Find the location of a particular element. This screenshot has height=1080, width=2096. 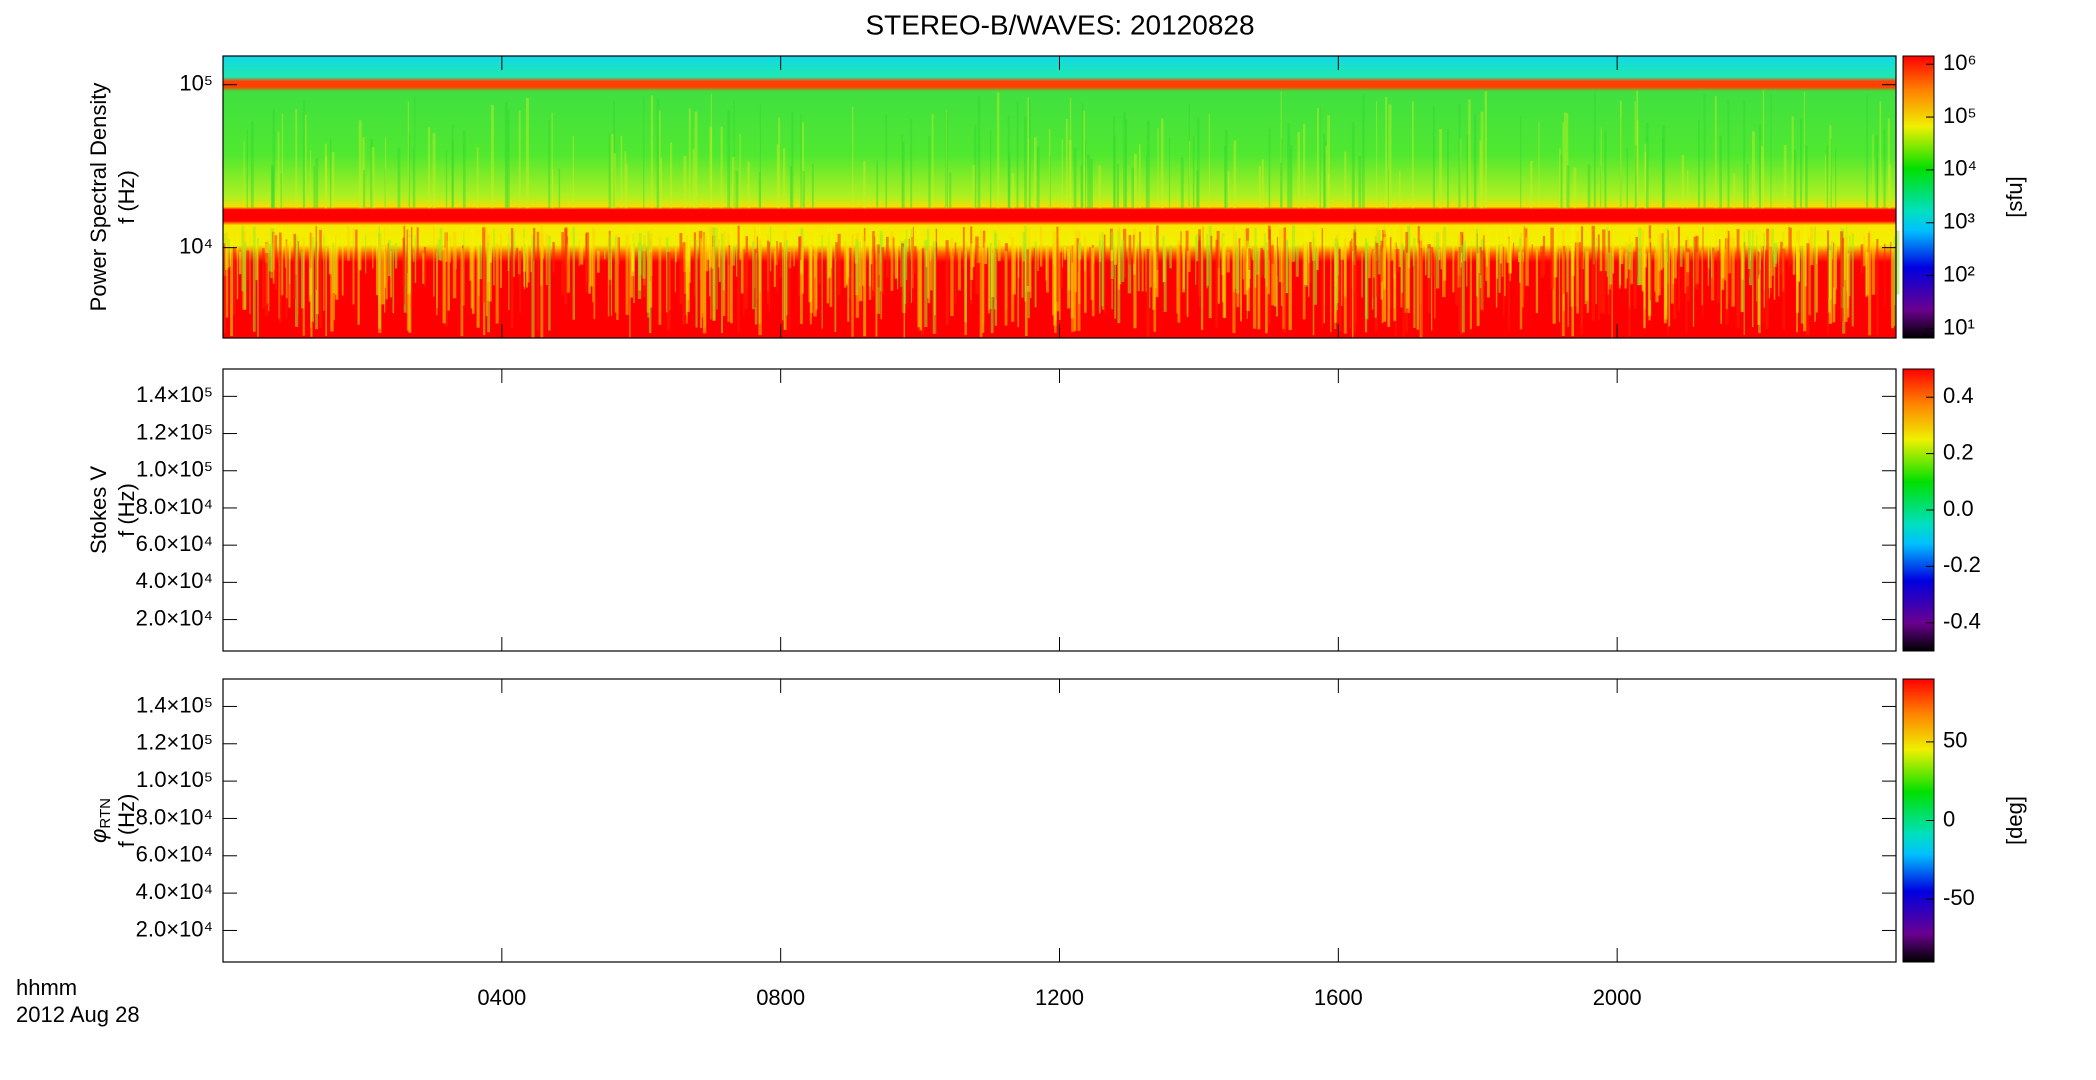

x-axis-label: hhmm is located at coordinates (46, 987).